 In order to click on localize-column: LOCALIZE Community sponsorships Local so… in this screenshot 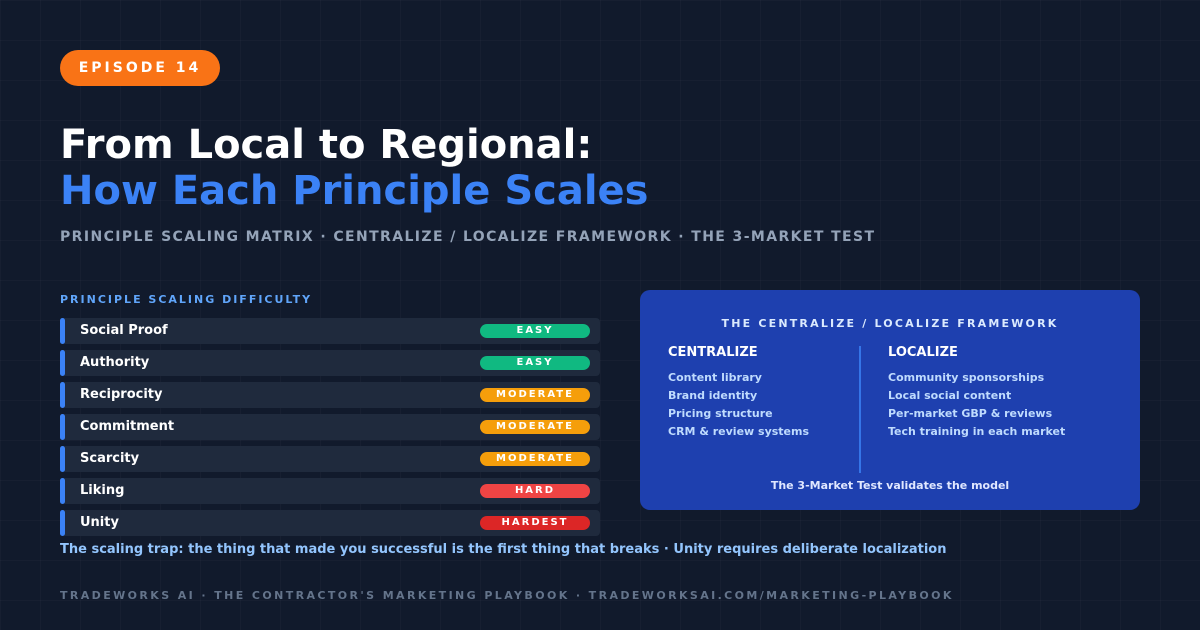, I will do `click(976, 393)`.